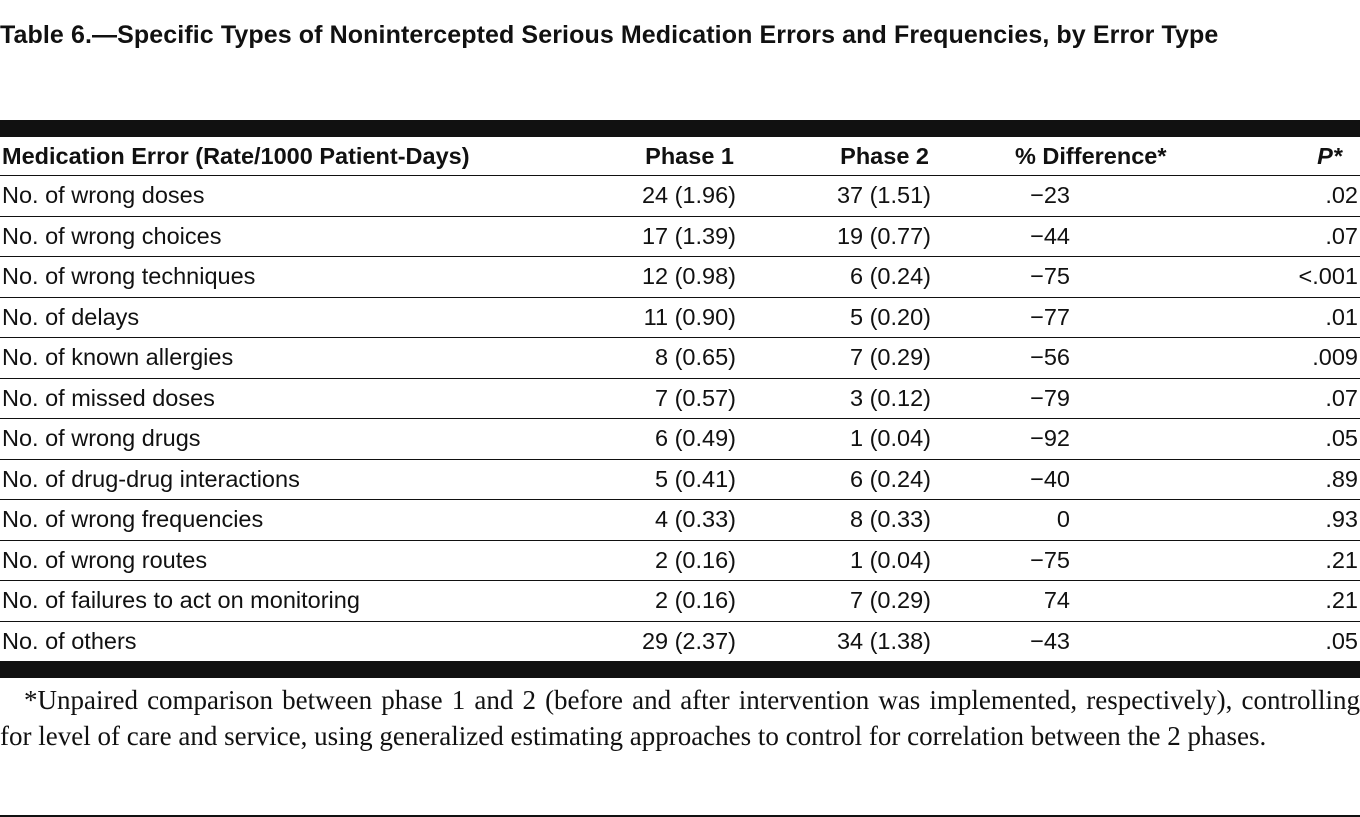  What do you see at coordinates (280, 479) in the screenshot?
I see `cell-medication-error: No. of drug-drug interactions` at bounding box center [280, 479].